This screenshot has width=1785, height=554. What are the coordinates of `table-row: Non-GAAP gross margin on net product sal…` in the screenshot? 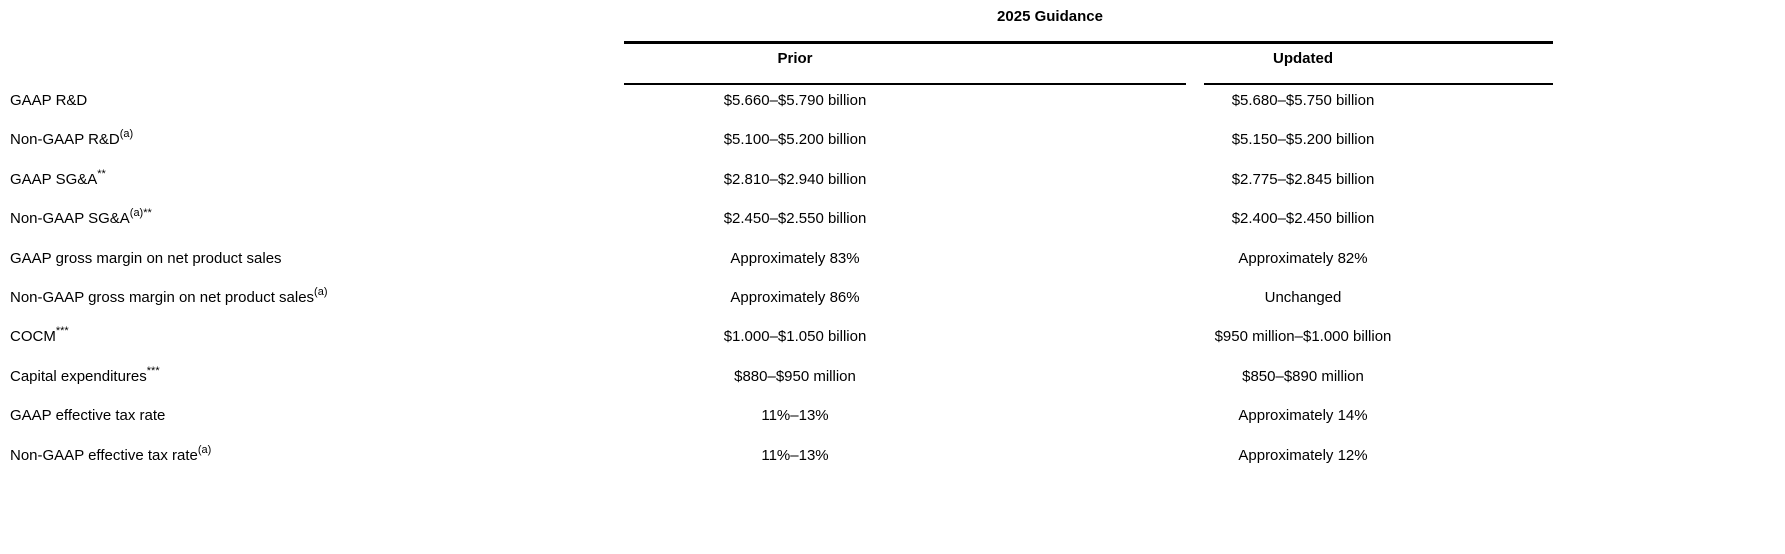 It's located at (892, 298).